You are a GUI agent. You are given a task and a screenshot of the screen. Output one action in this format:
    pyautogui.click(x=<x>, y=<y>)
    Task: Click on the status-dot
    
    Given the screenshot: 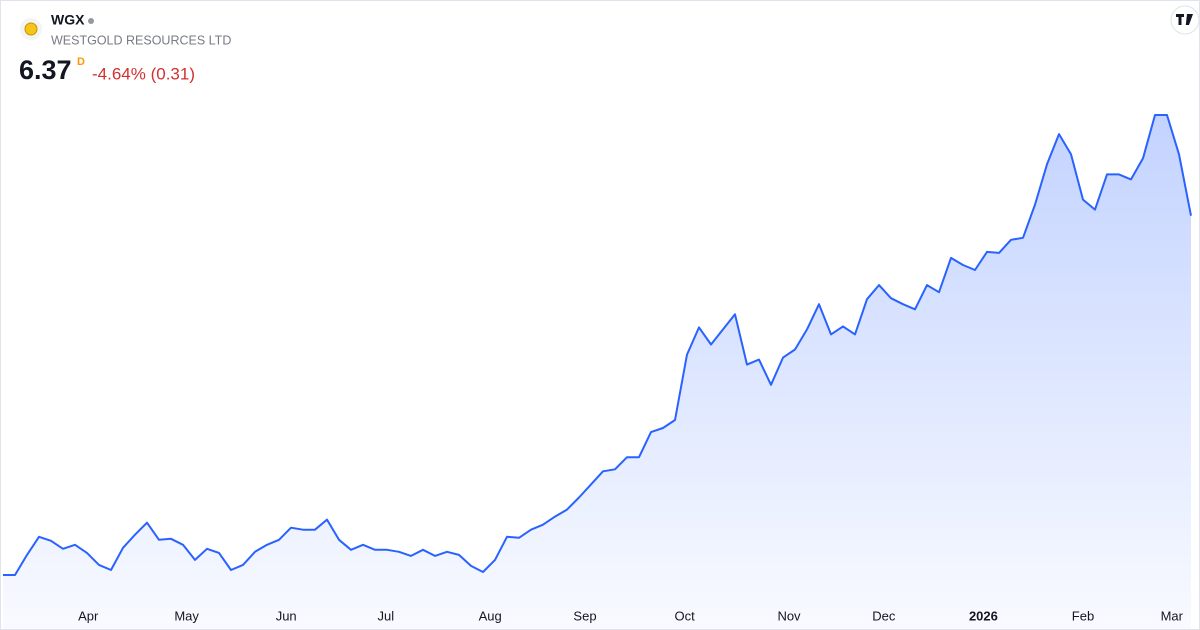 What is the action you would take?
    pyautogui.click(x=91, y=21)
    